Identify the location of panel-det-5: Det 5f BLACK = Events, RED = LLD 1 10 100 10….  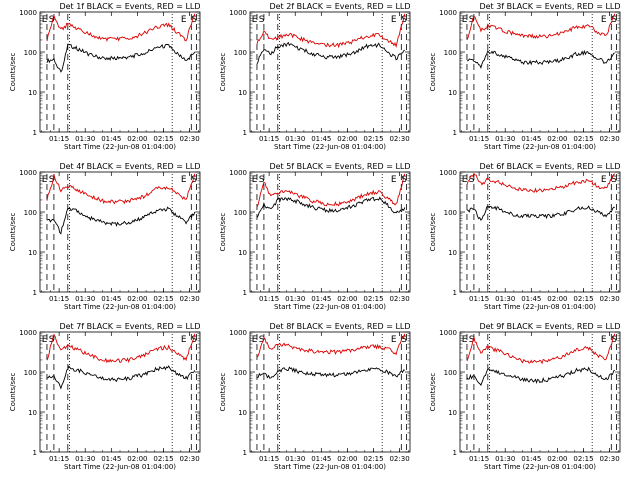
(315, 236).